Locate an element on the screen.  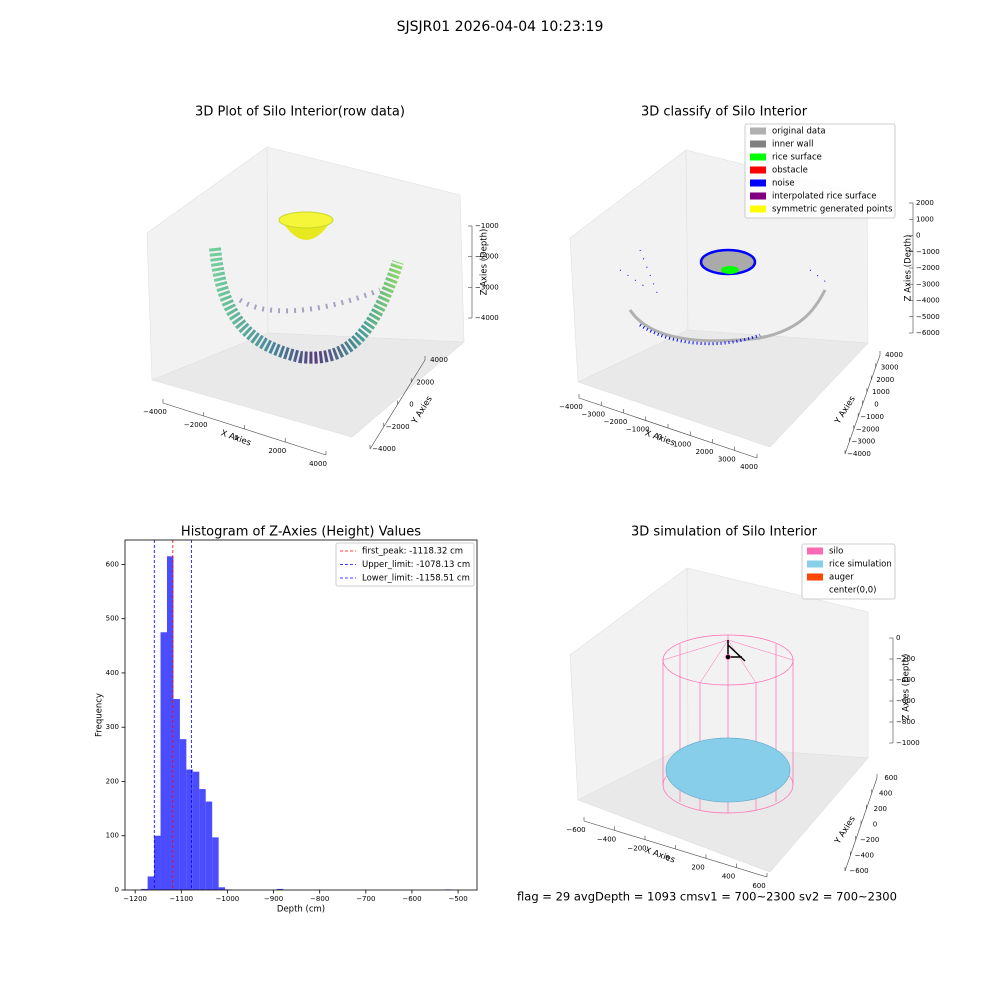
x-tick-label: −700 is located at coordinates (365, 899).